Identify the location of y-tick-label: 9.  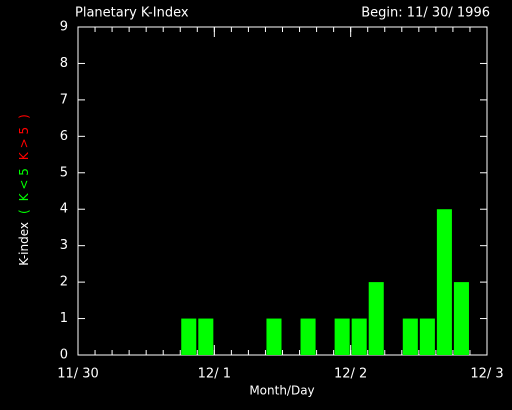
(64, 27).